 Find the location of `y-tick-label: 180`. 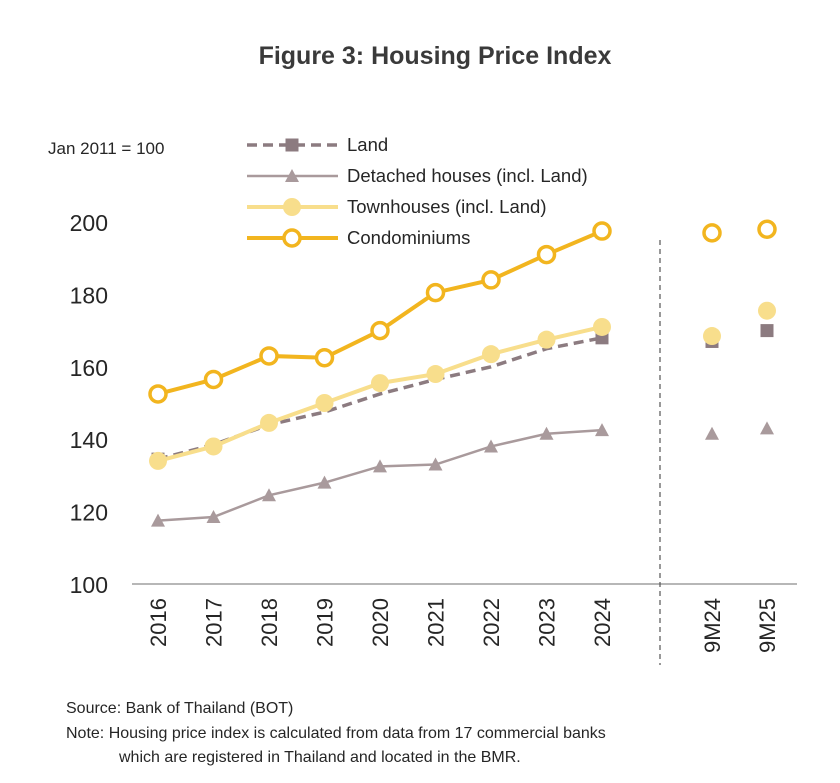

y-tick-label: 180 is located at coordinates (89, 295).